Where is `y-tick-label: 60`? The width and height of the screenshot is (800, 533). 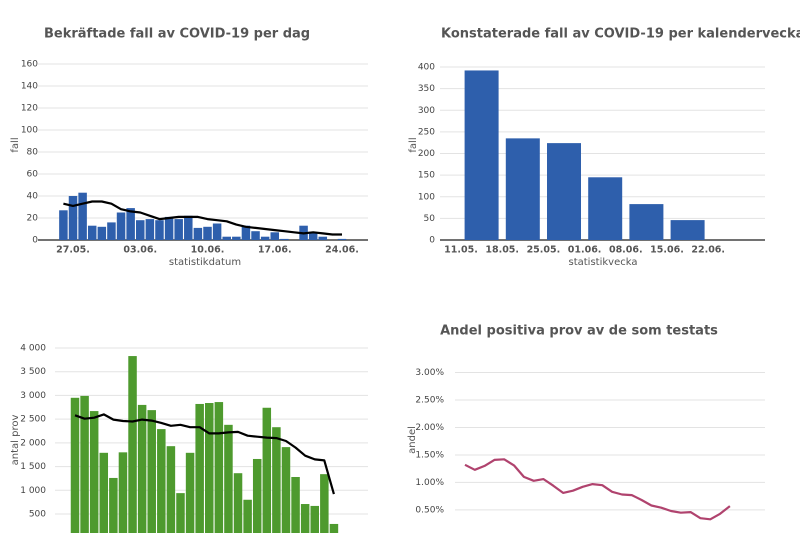
y-tick-label: 60 is located at coordinates (33, 175).